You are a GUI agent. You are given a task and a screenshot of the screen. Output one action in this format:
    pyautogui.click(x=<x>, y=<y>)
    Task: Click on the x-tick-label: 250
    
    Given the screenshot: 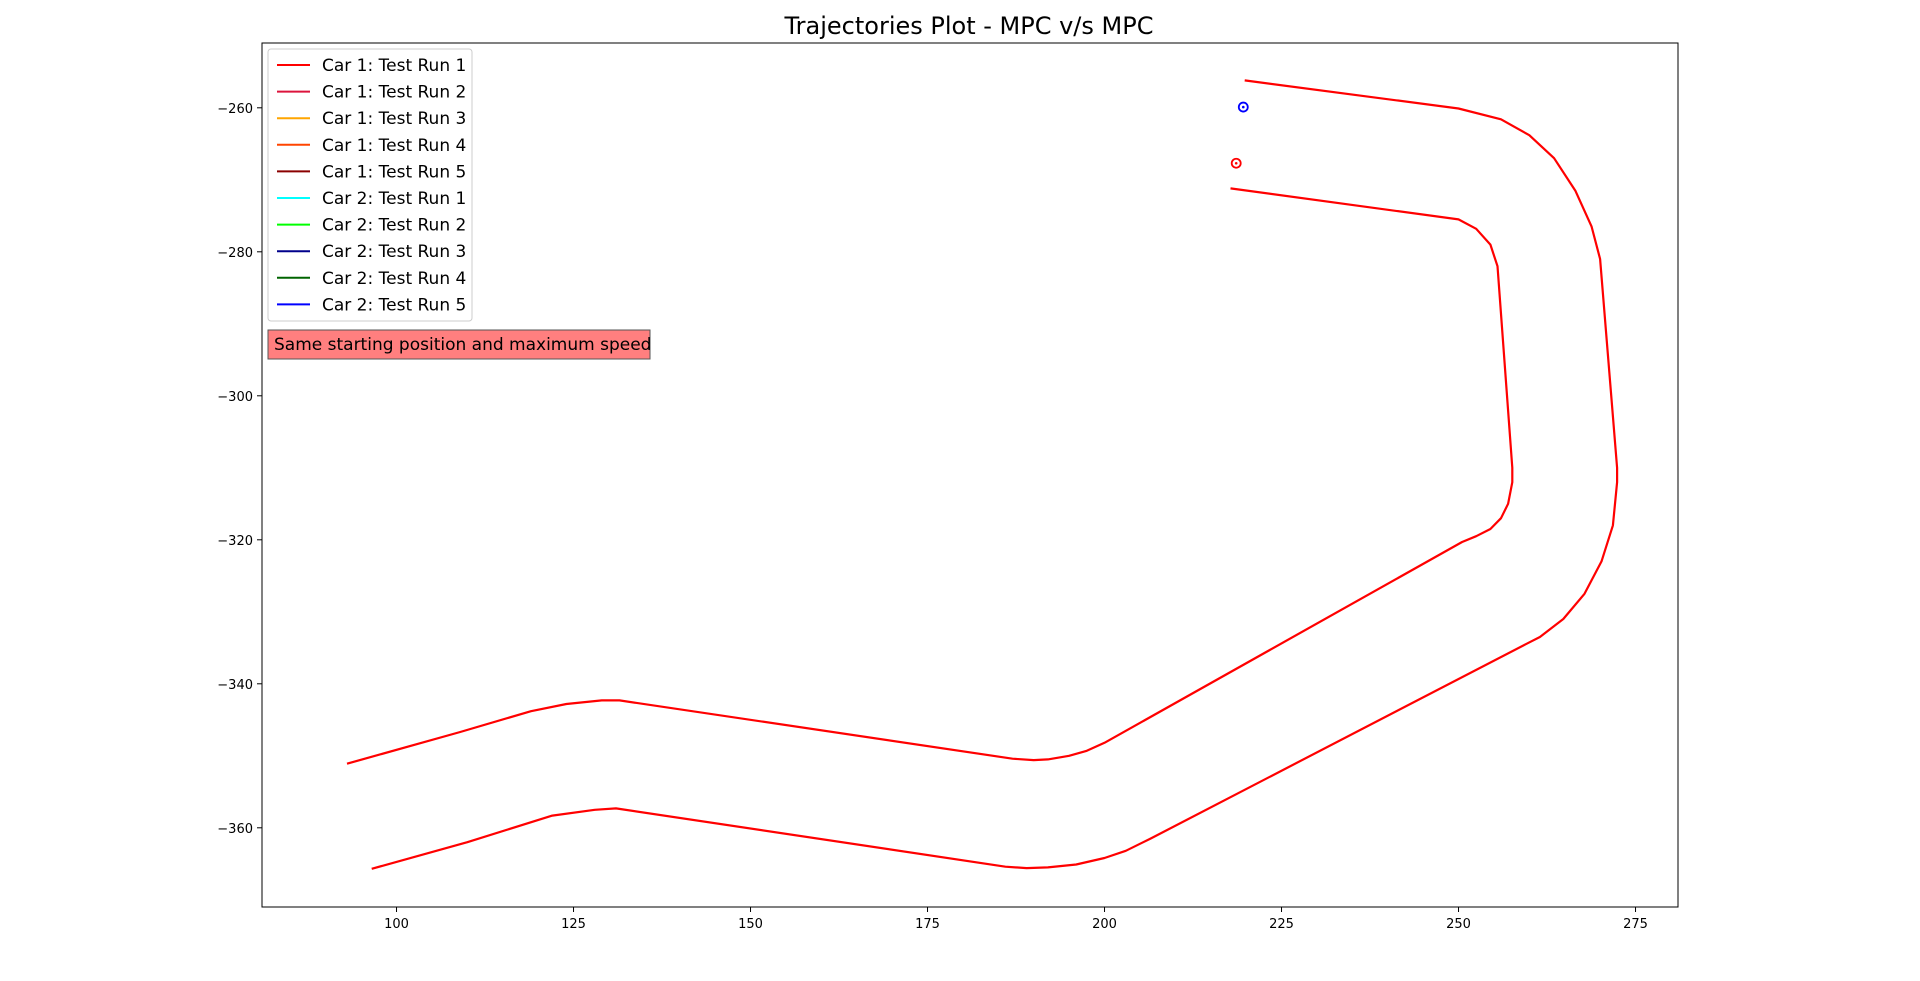 What is the action you would take?
    pyautogui.click(x=1458, y=924)
    